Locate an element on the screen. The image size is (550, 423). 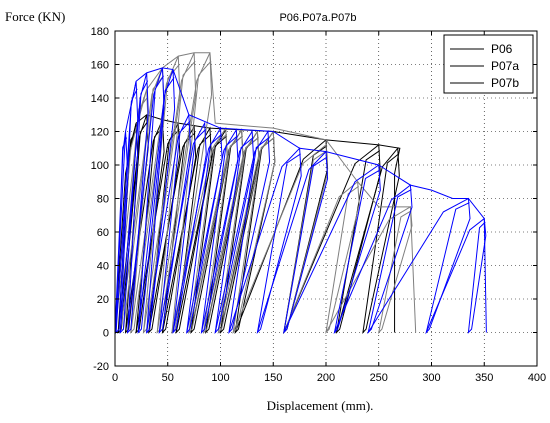
chart-title: P06.P07a.P07b is located at coordinates (317, 18).